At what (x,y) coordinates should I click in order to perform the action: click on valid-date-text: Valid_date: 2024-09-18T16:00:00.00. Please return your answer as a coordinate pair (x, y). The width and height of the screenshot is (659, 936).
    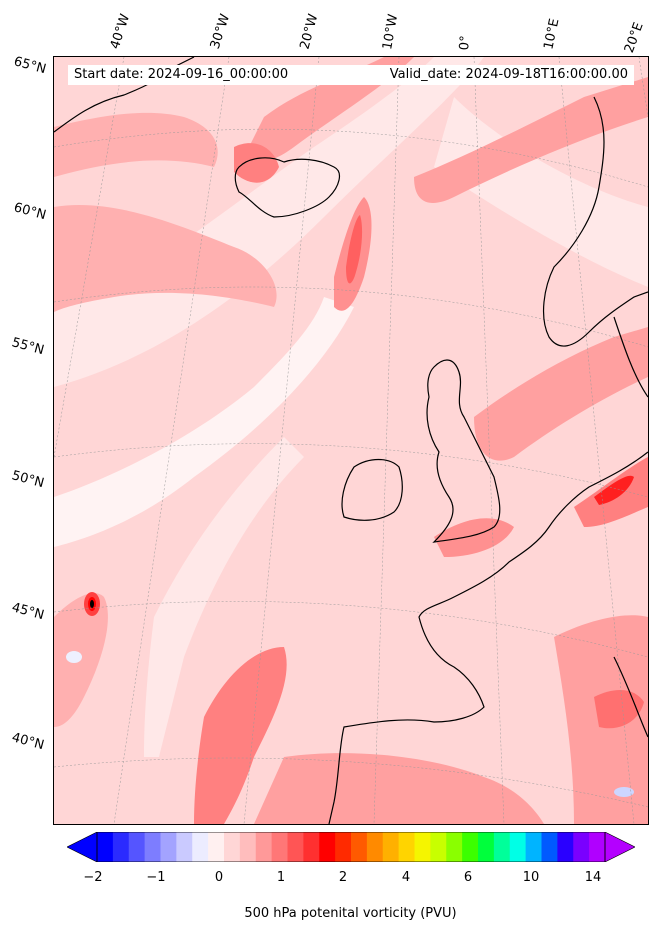
    Looking at the image, I should click on (508, 74).